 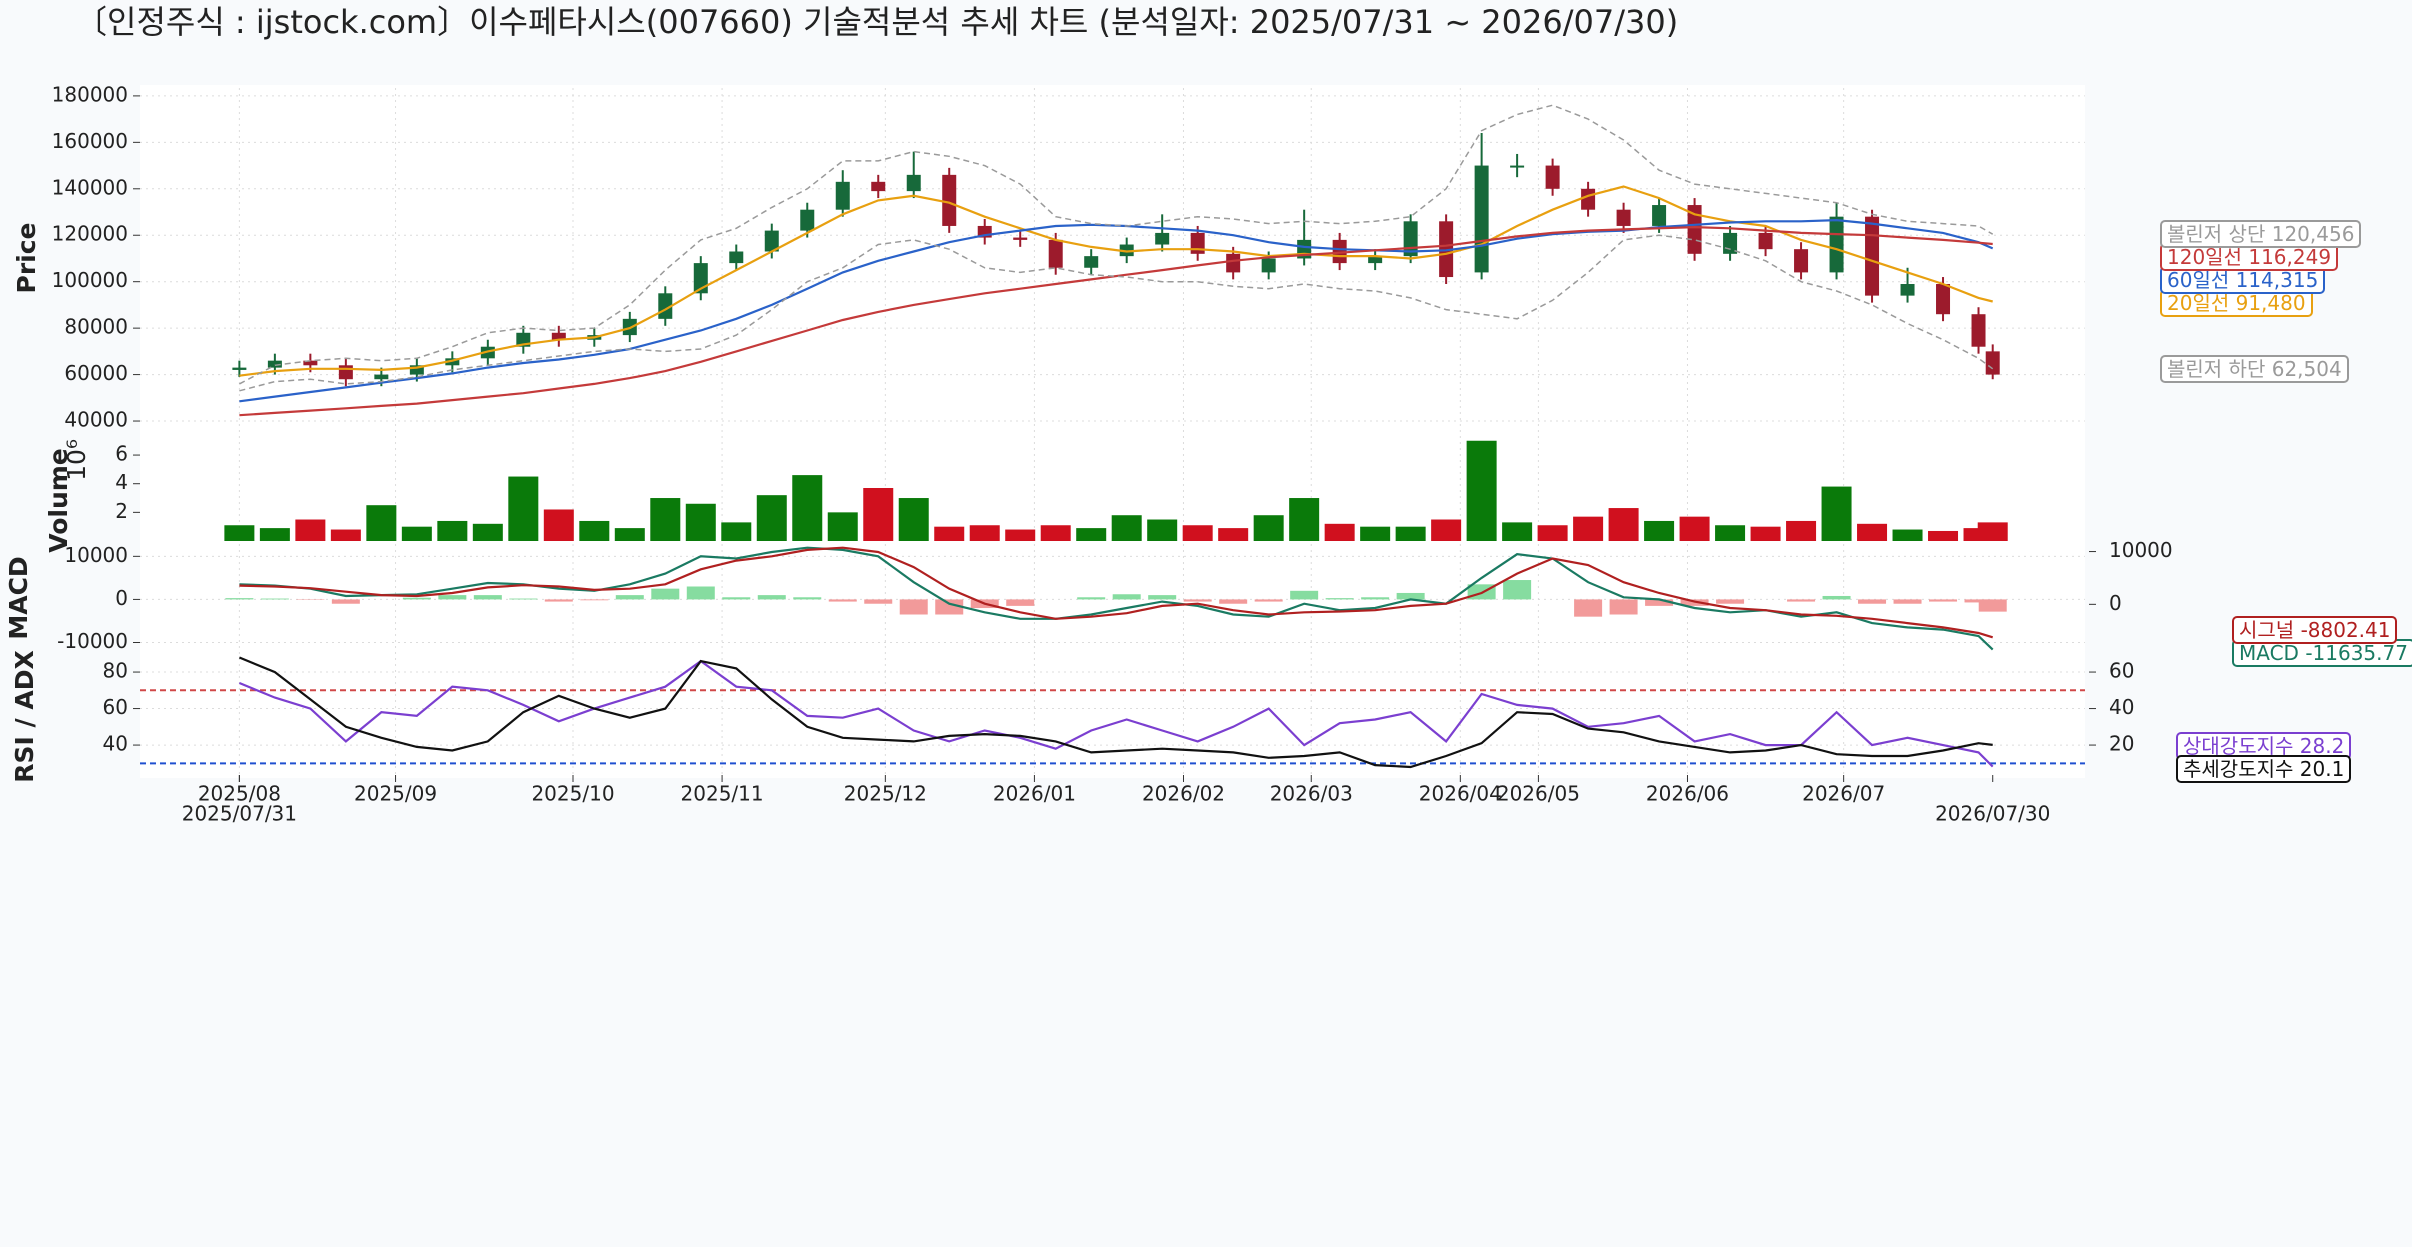 What do you see at coordinates (1460, 794) in the screenshot?
I see `x-tick-label: 2026/04` at bounding box center [1460, 794].